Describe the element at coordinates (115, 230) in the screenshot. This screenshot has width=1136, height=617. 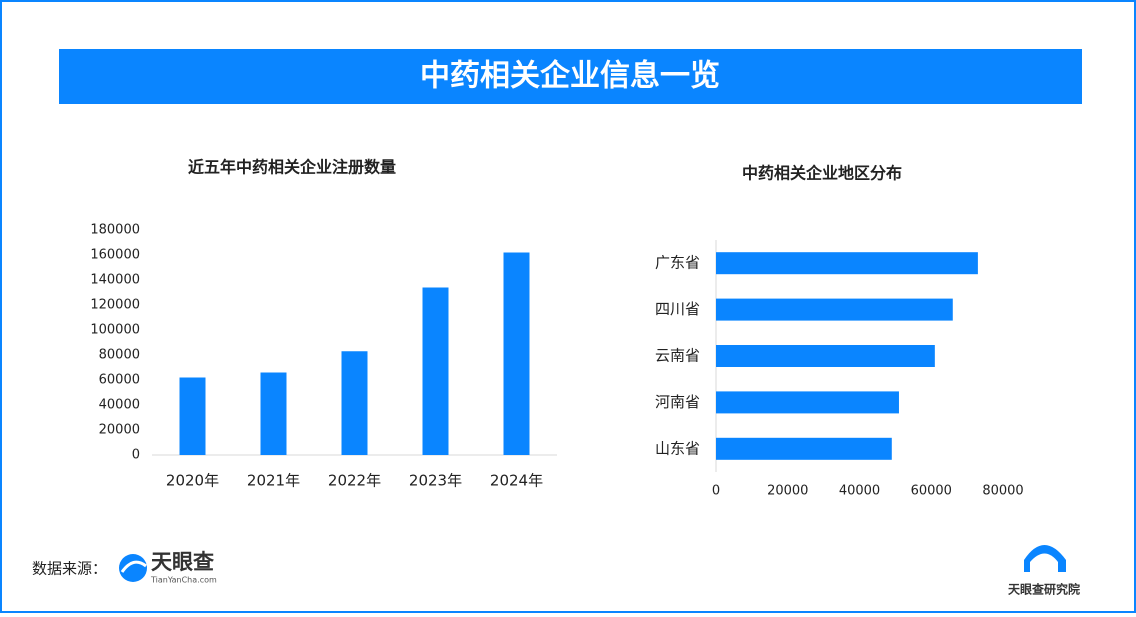
I see `y-tick-label: 180000` at that location.